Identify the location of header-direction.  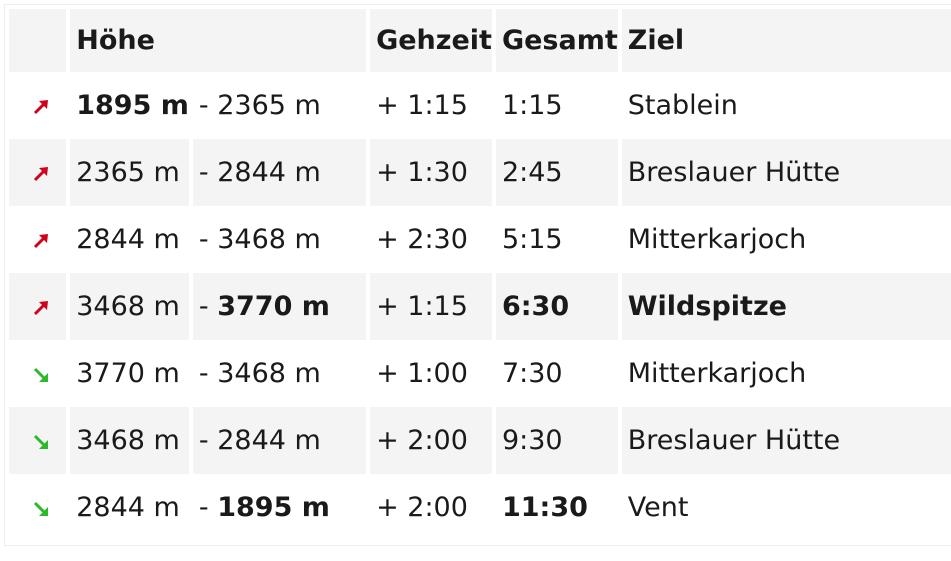
(38, 40).